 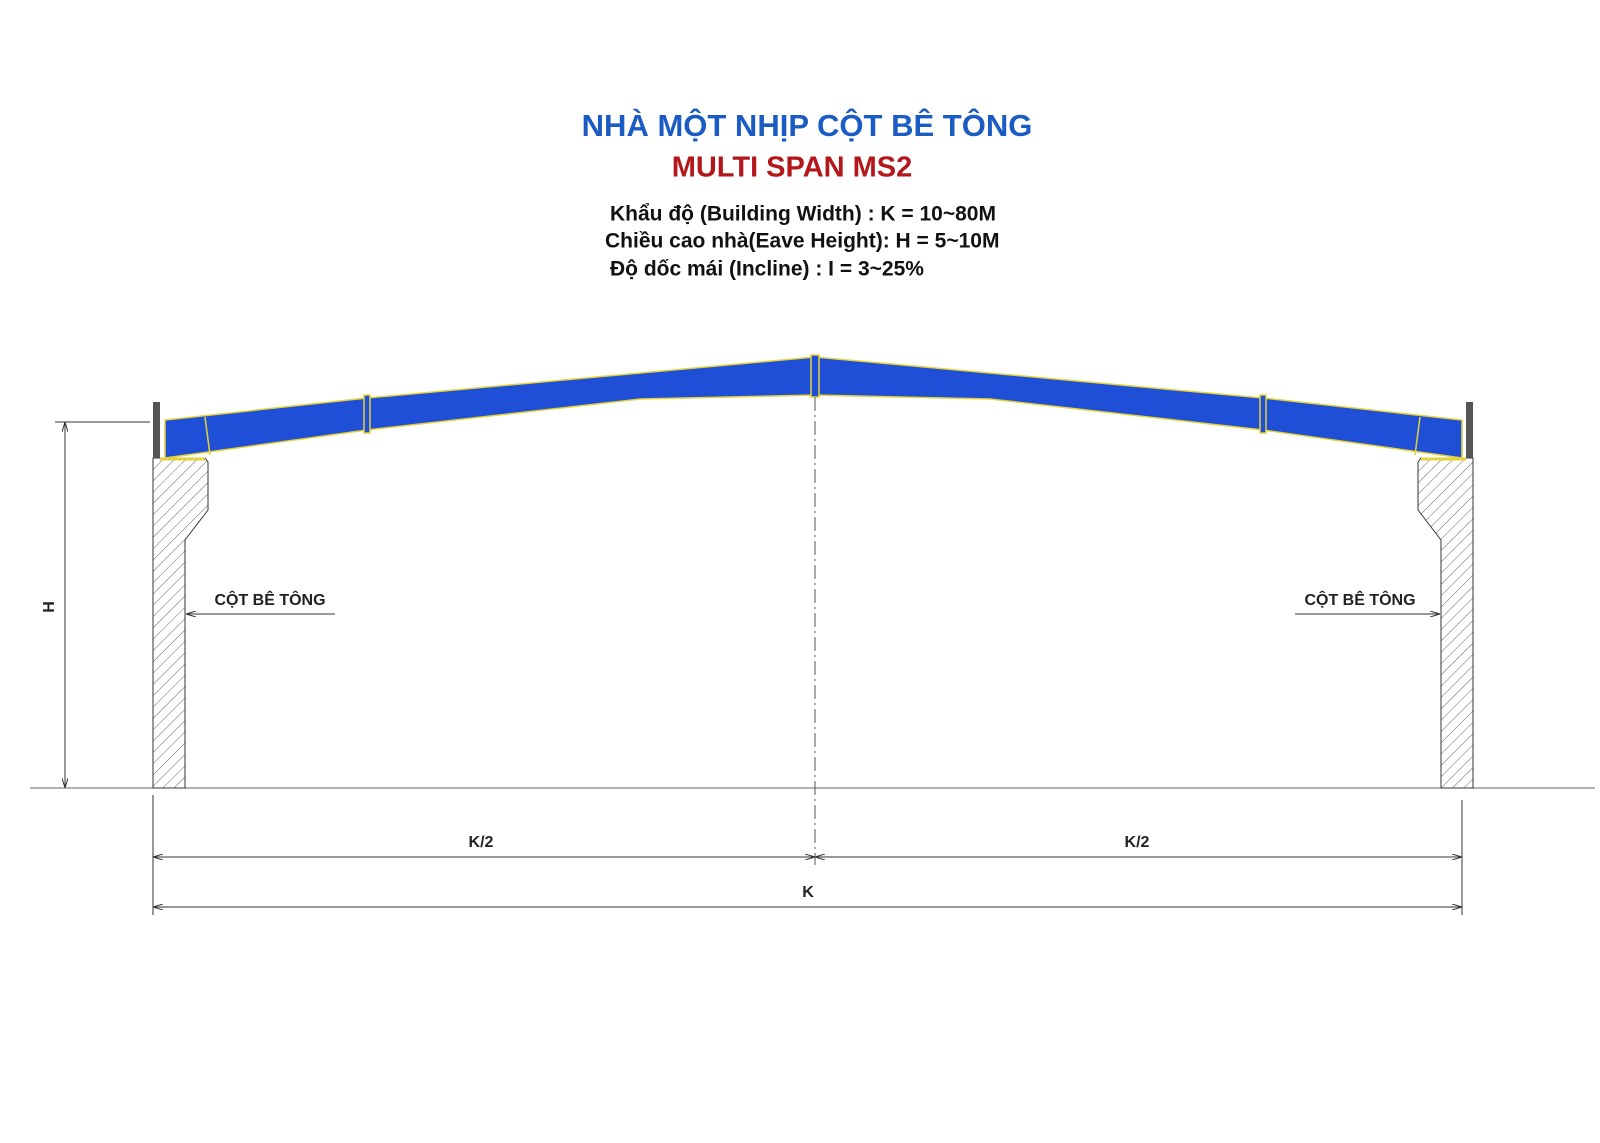 What do you see at coordinates (813, 406) in the screenshot?
I see `rafter` at bounding box center [813, 406].